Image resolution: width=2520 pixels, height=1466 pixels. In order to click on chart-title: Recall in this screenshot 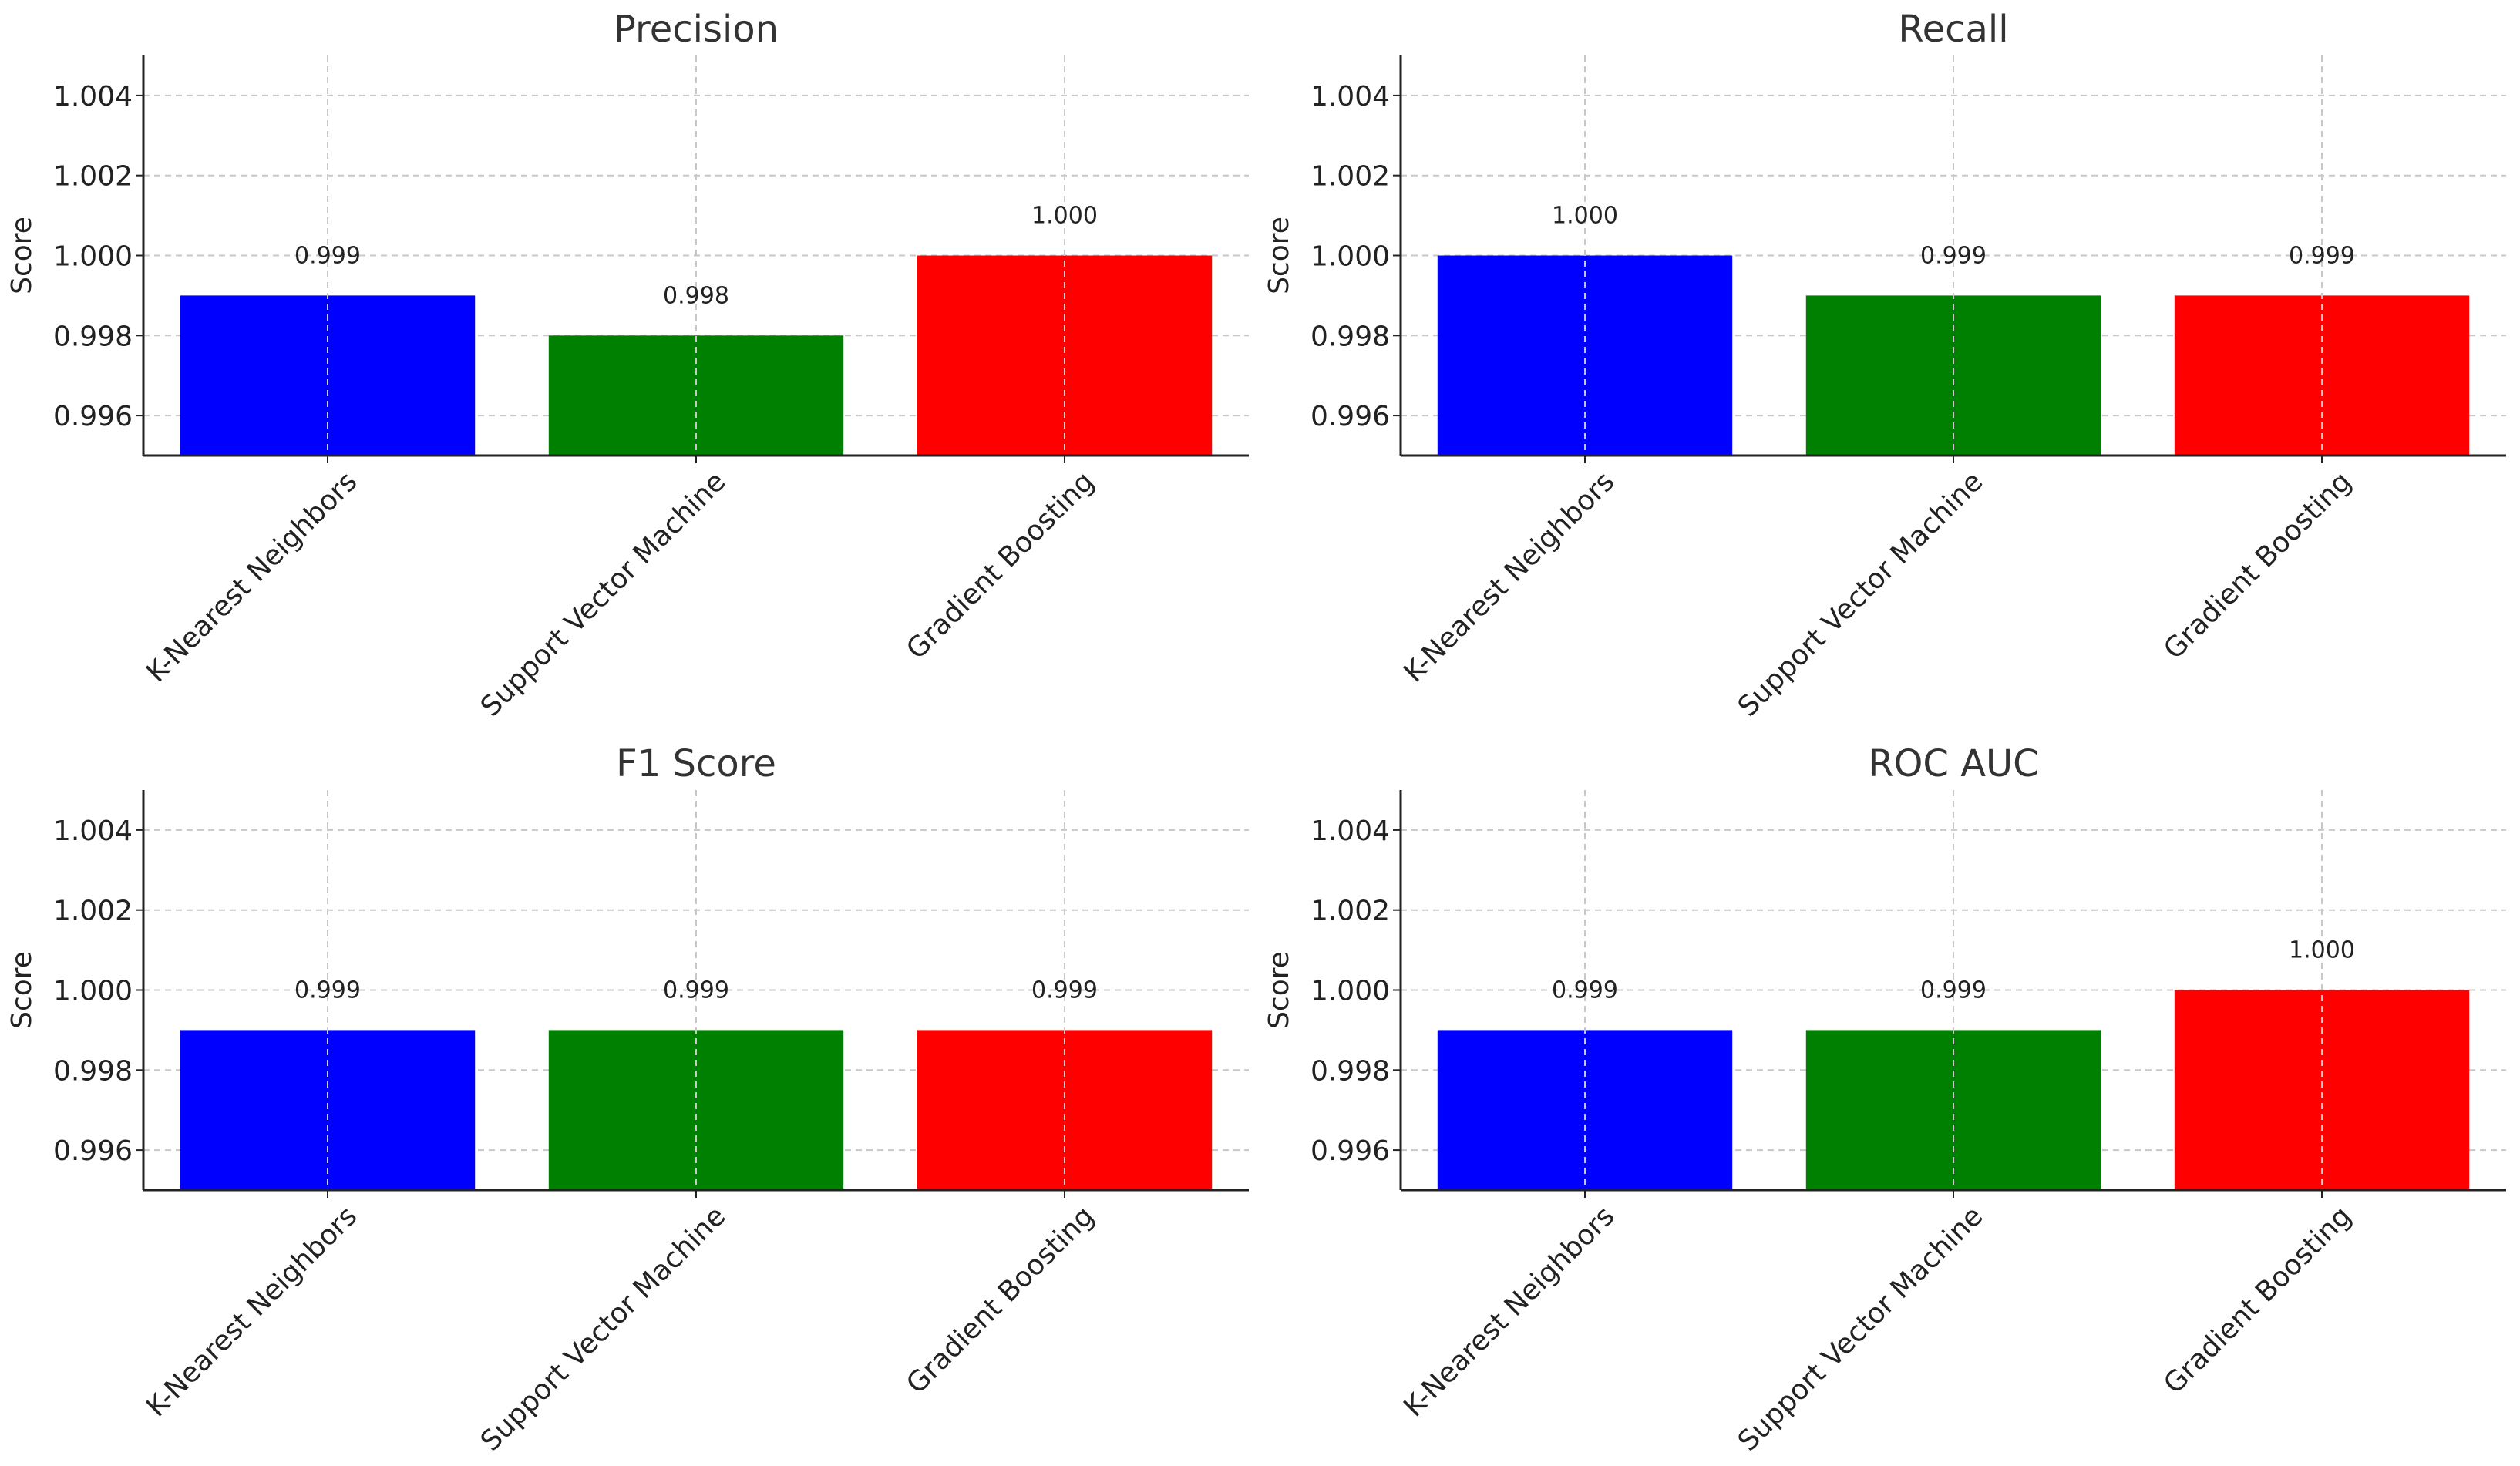, I will do `click(1953, 29)`.